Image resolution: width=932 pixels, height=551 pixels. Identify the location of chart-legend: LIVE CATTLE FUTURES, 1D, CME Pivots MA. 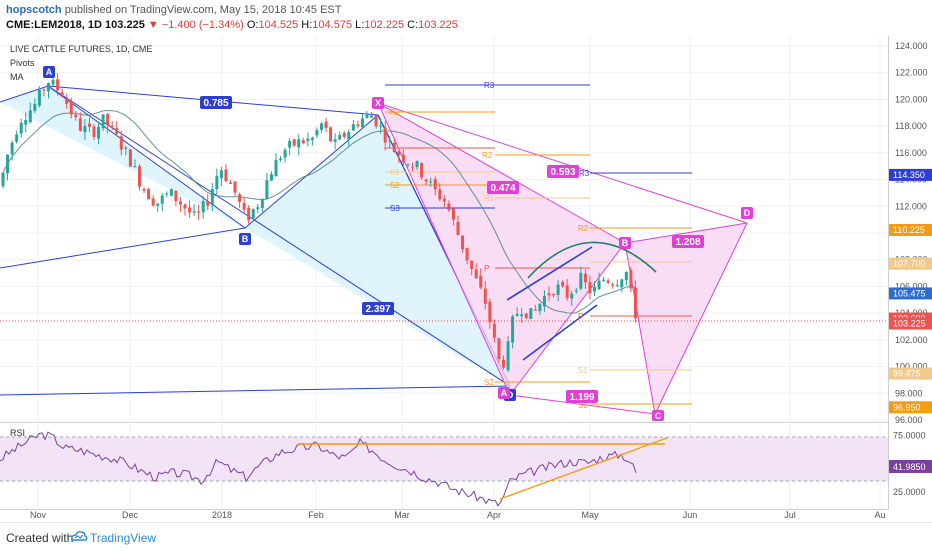
(81, 63).